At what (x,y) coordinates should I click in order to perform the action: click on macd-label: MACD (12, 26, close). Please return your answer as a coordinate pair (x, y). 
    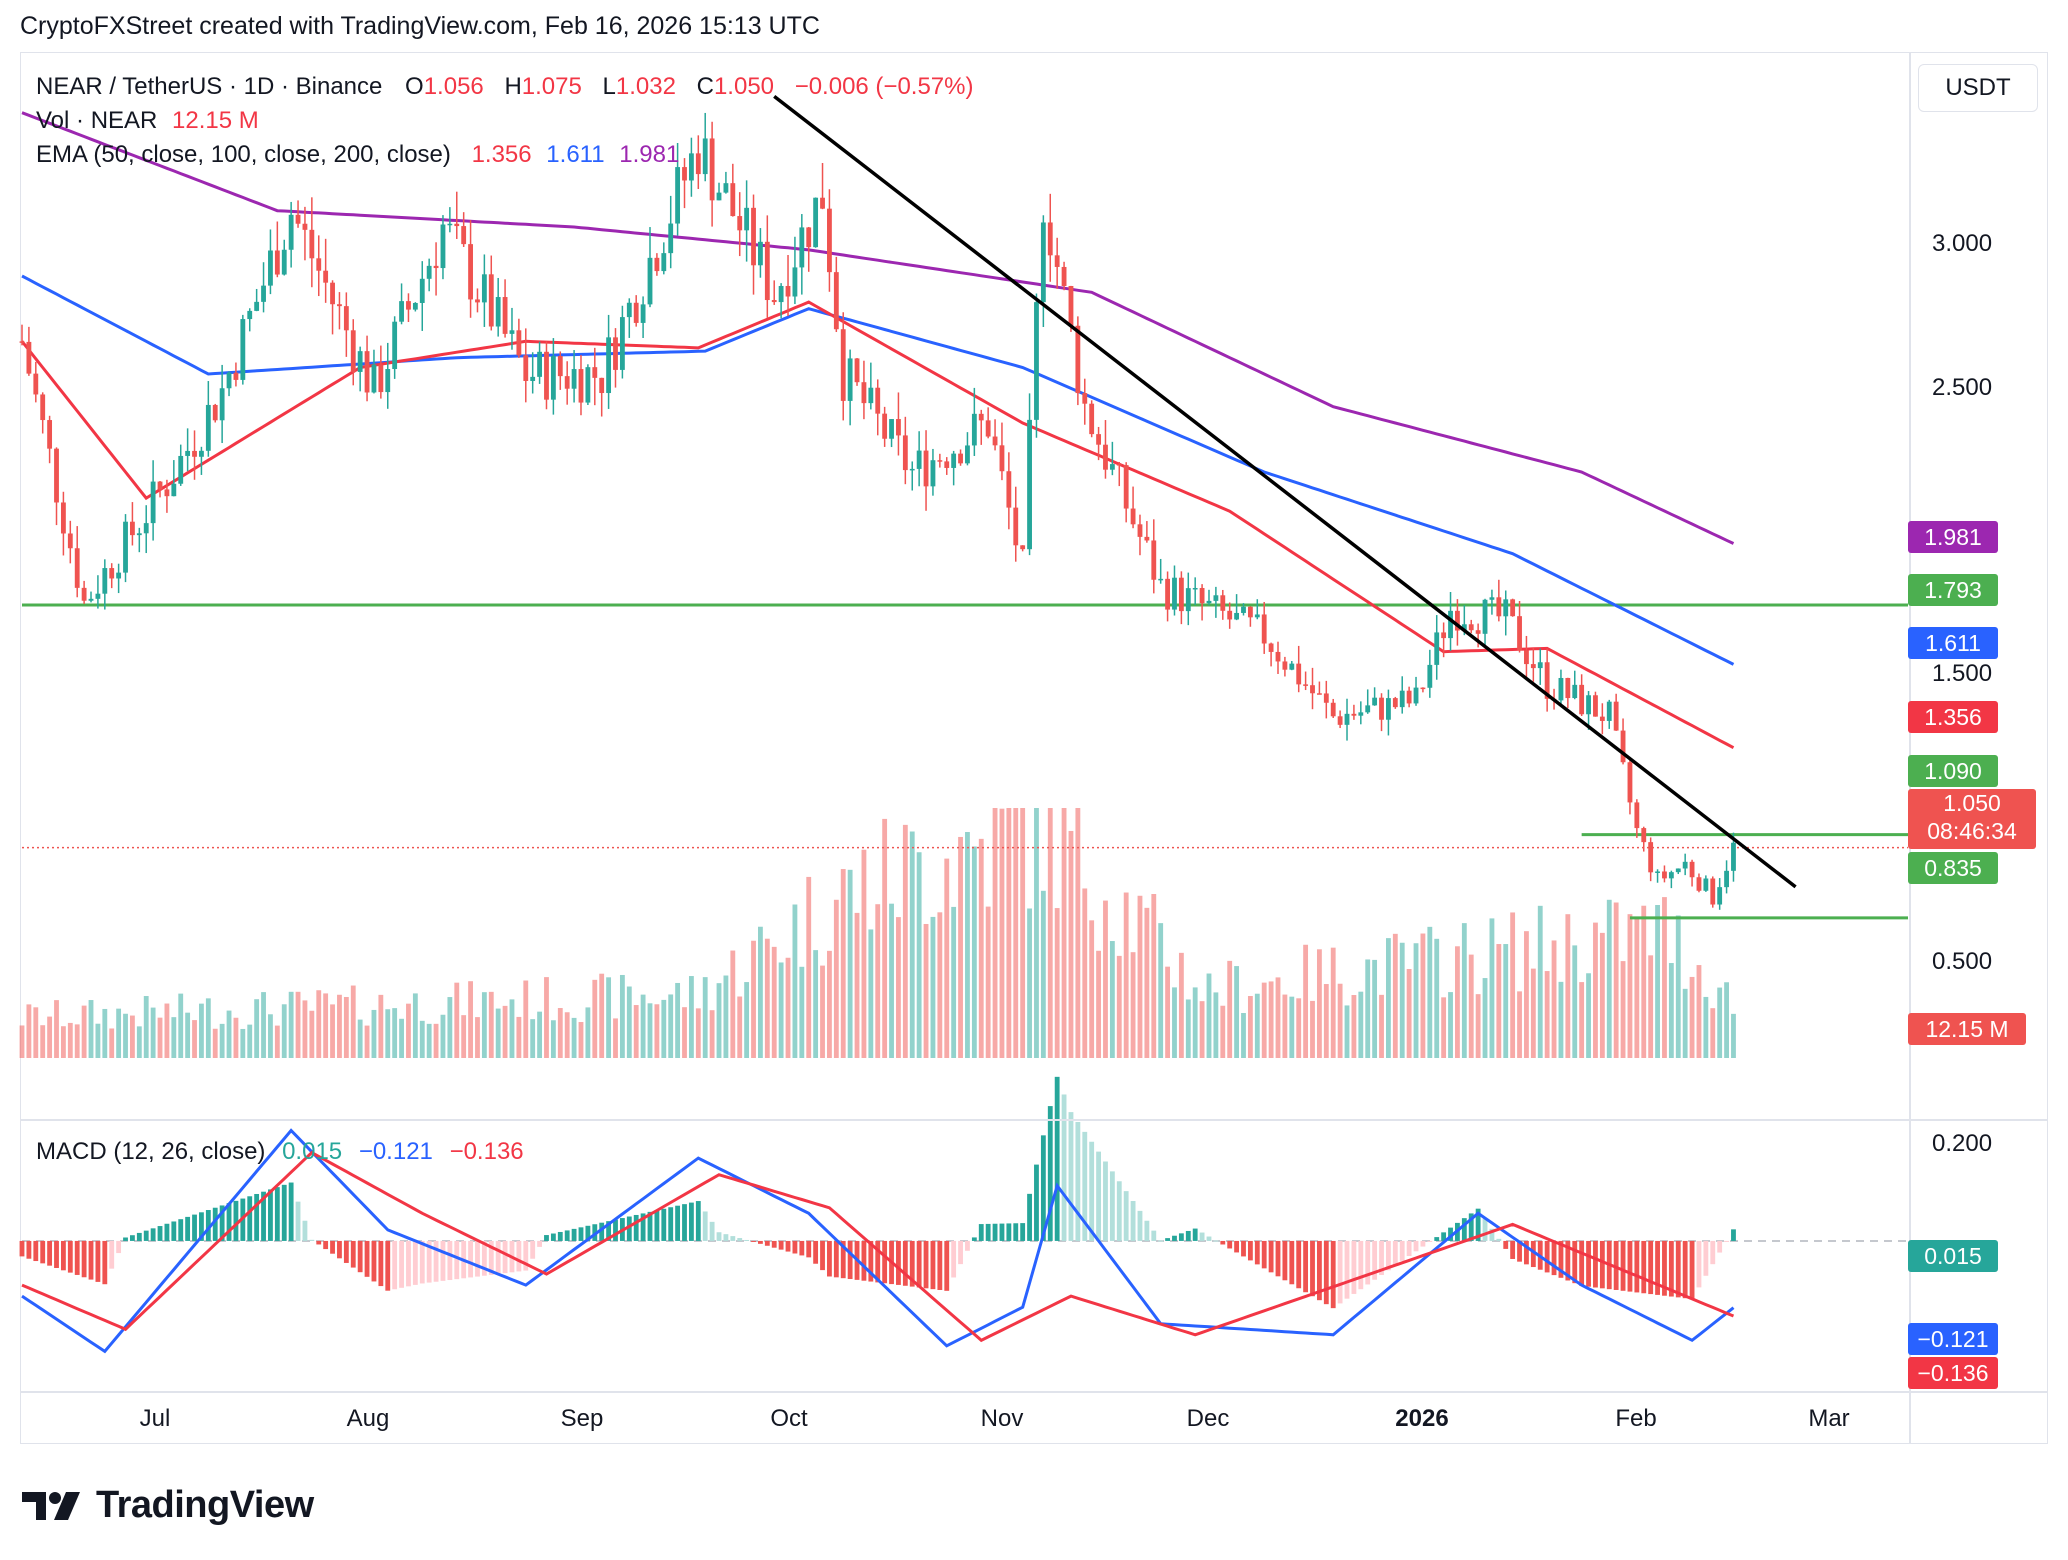
    Looking at the image, I should click on (151, 1151).